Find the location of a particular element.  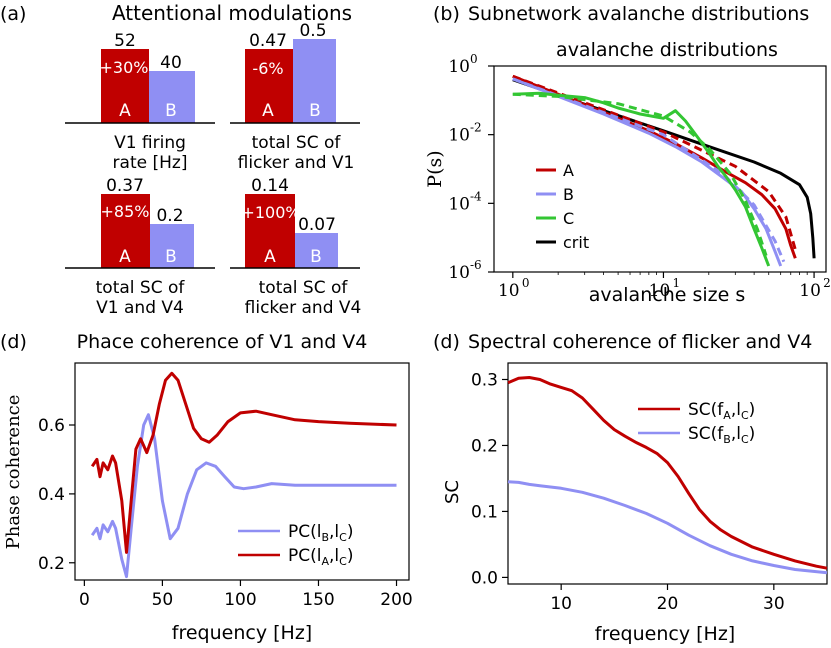

y-tick-label: 0.2 is located at coordinates (51, 564).